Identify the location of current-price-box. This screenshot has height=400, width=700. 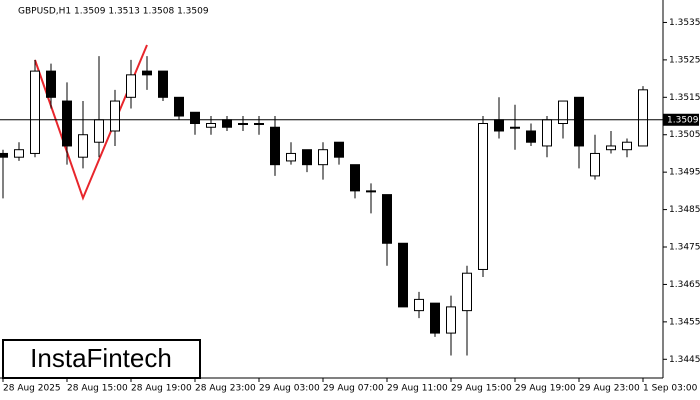
(681, 119).